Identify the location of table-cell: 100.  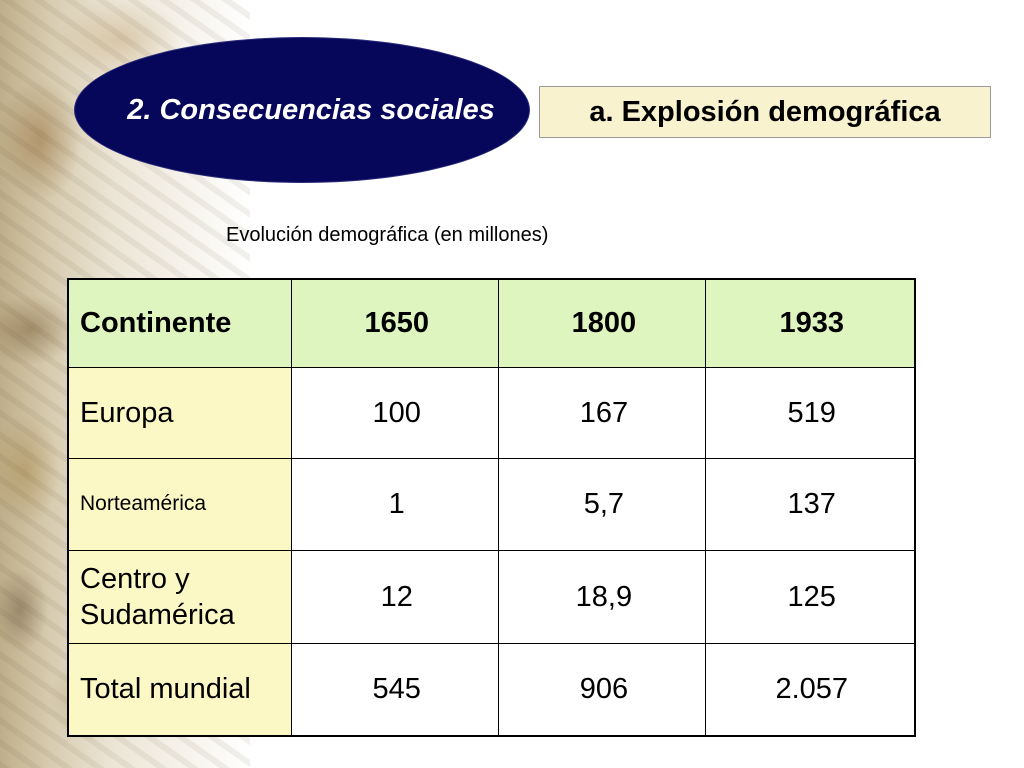
(395, 413).